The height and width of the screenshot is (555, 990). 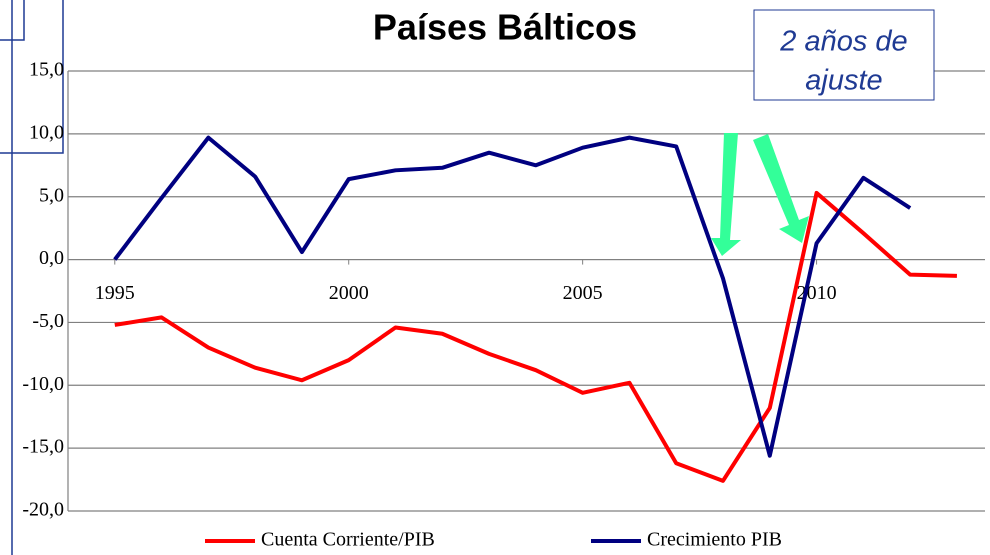 What do you see at coordinates (583, 293) in the screenshot?
I see `x-tick-label: 2005` at bounding box center [583, 293].